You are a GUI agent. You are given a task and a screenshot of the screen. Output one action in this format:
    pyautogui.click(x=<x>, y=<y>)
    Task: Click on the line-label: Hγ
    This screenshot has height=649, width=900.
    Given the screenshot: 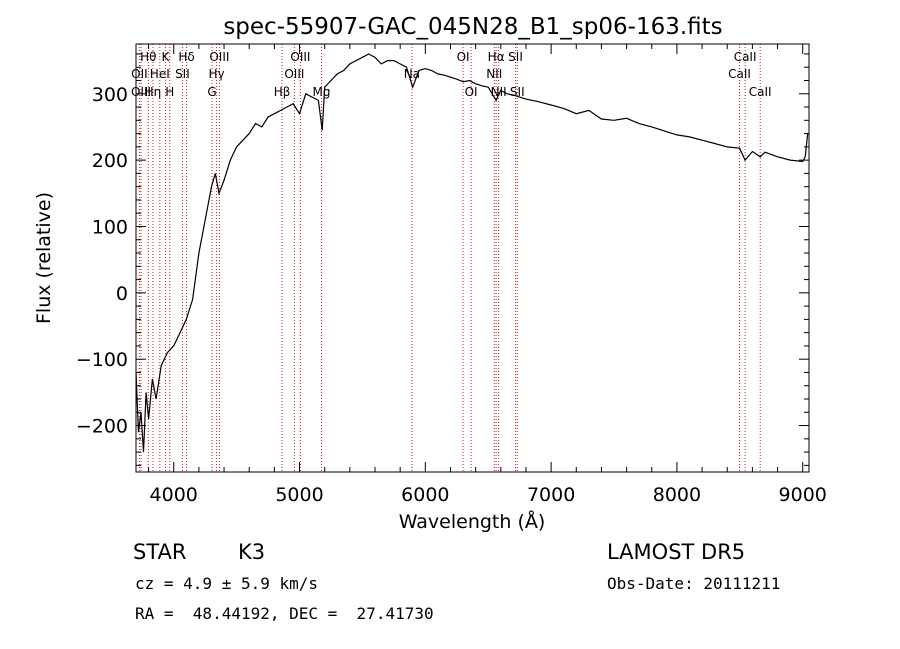 What is the action you would take?
    pyautogui.click(x=216, y=74)
    